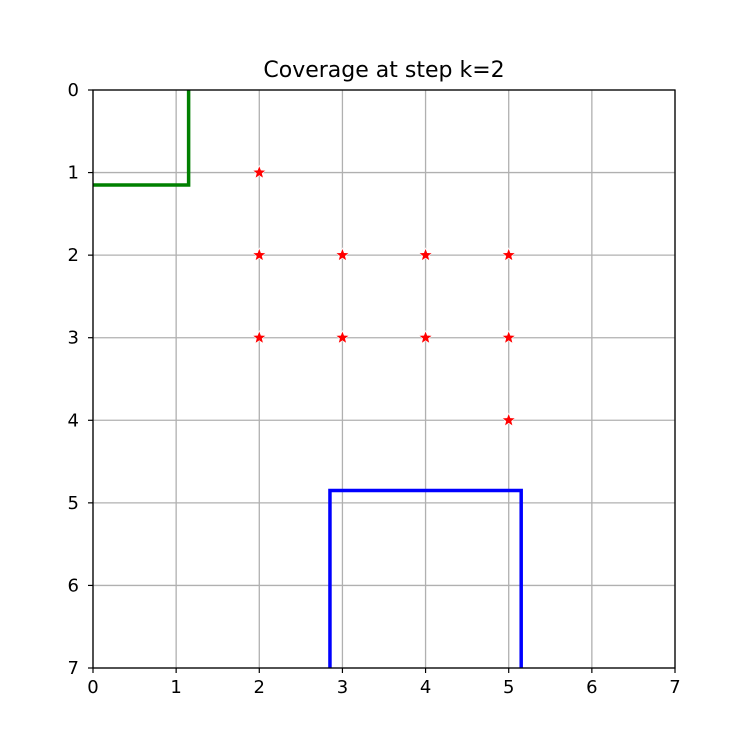  I want to click on x-tick-label: 1, so click(175, 687).